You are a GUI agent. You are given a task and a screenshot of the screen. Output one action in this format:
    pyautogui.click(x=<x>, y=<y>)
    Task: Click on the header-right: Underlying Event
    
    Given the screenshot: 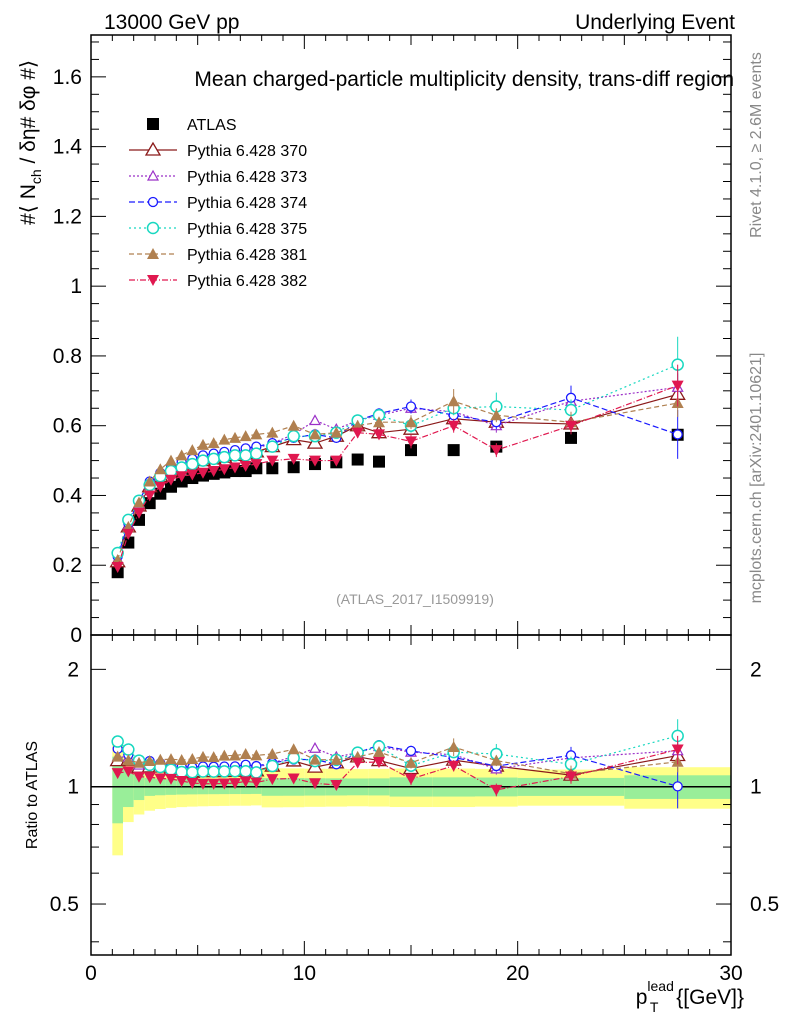 What is the action you would take?
    pyautogui.click(x=655, y=22)
    